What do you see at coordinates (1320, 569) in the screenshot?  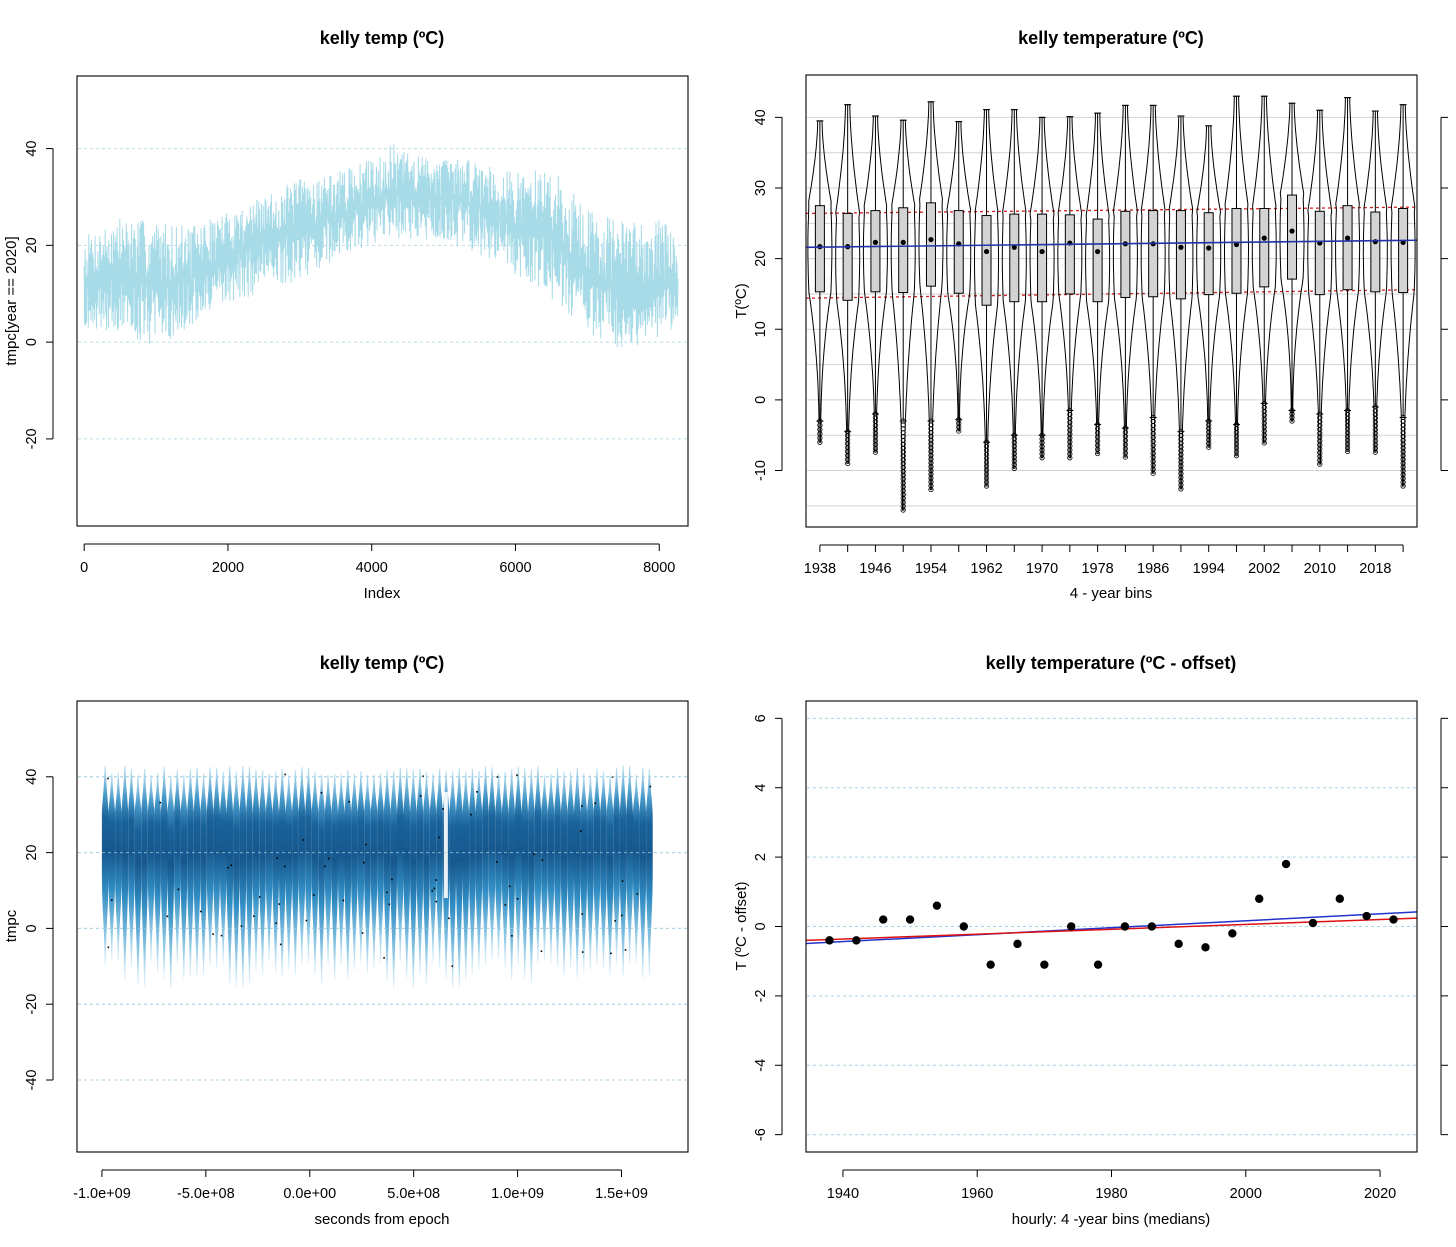 I see `panel-2-x-tick-label: 2010` at bounding box center [1320, 569].